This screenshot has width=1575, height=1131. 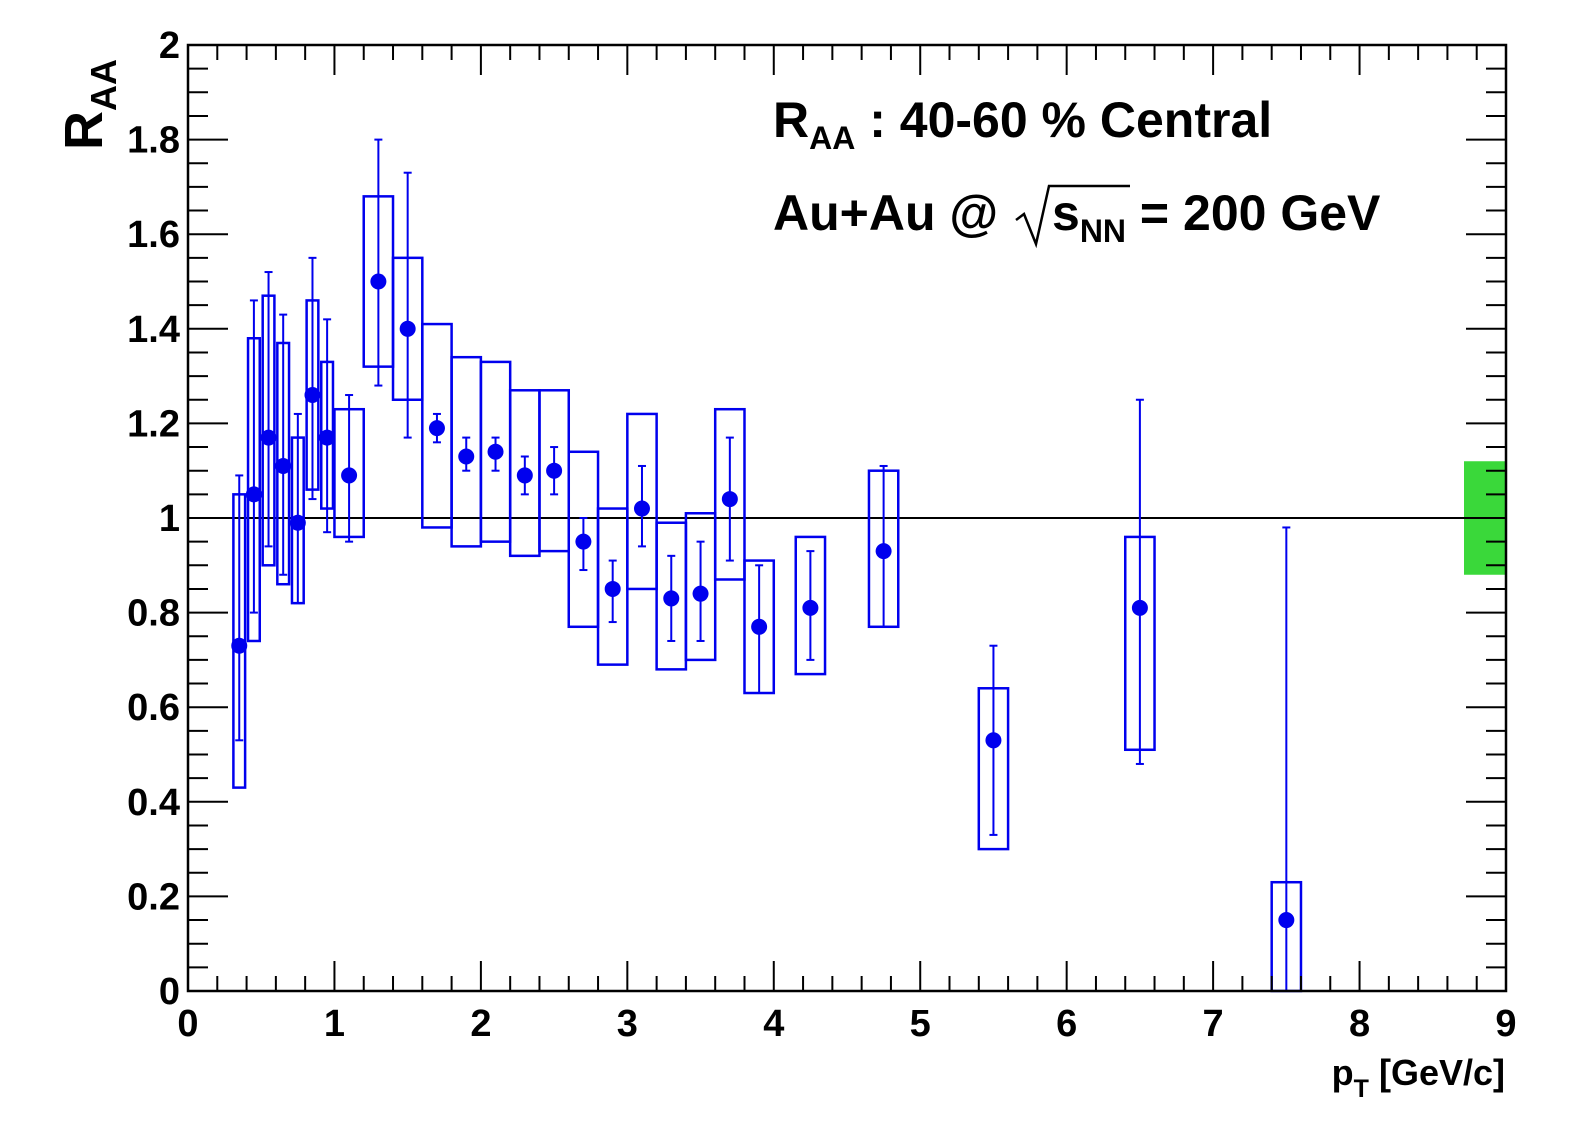 What do you see at coordinates (885, 213) in the screenshot?
I see `annotation-collision-prefix: Au+Au @` at bounding box center [885, 213].